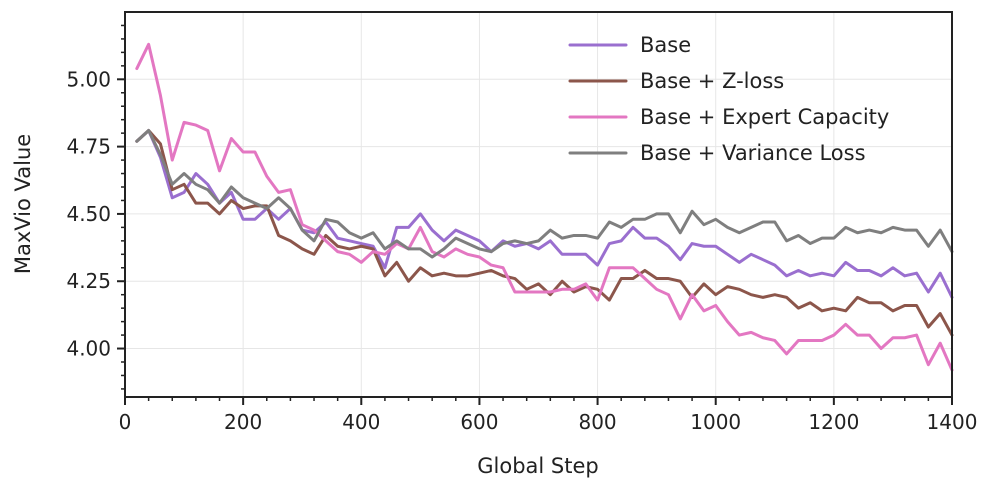 The width and height of the screenshot is (996, 491). I want to click on y-tick-label: 4.25, so click(88, 281).